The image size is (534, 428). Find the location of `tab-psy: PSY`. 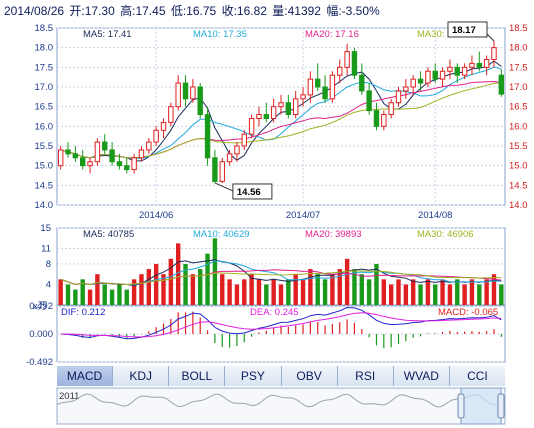

tab-psy: PSY is located at coordinates (253, 376).